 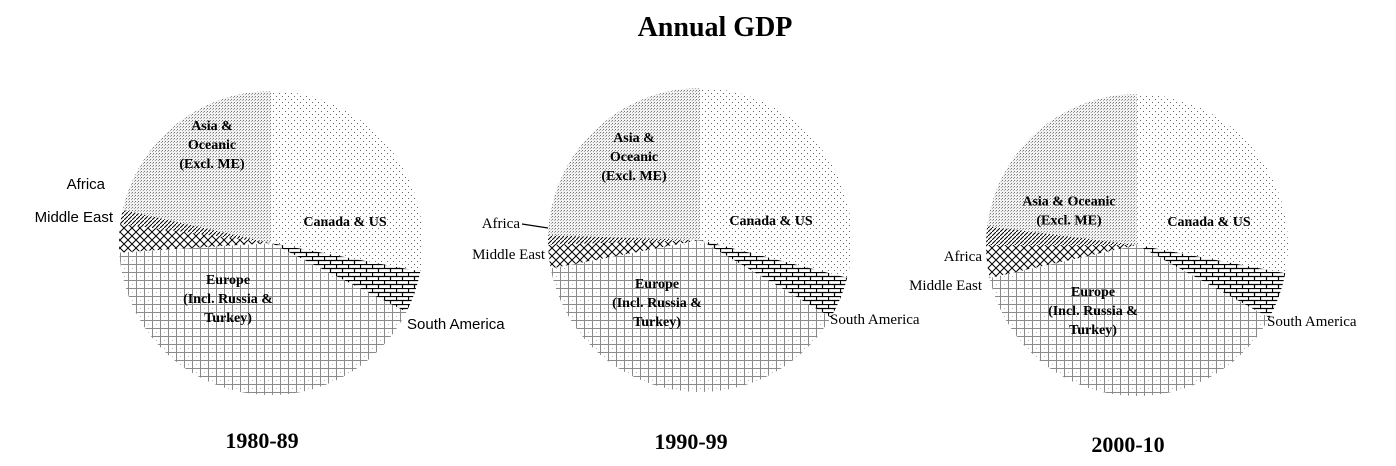 What do you see at coordinates (690, 441) in the screenshot?
I see `period-label: 1990-99` at bounding box center [690, 441].